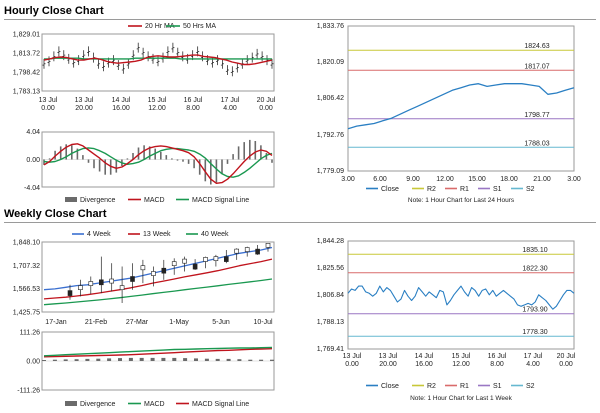 The image size is (600, 413). What do you see at coordinates (348, 179) in the screenshot?
I see `hourly-levels-xtick-1: 3.00` at bounding box center [348, 179].